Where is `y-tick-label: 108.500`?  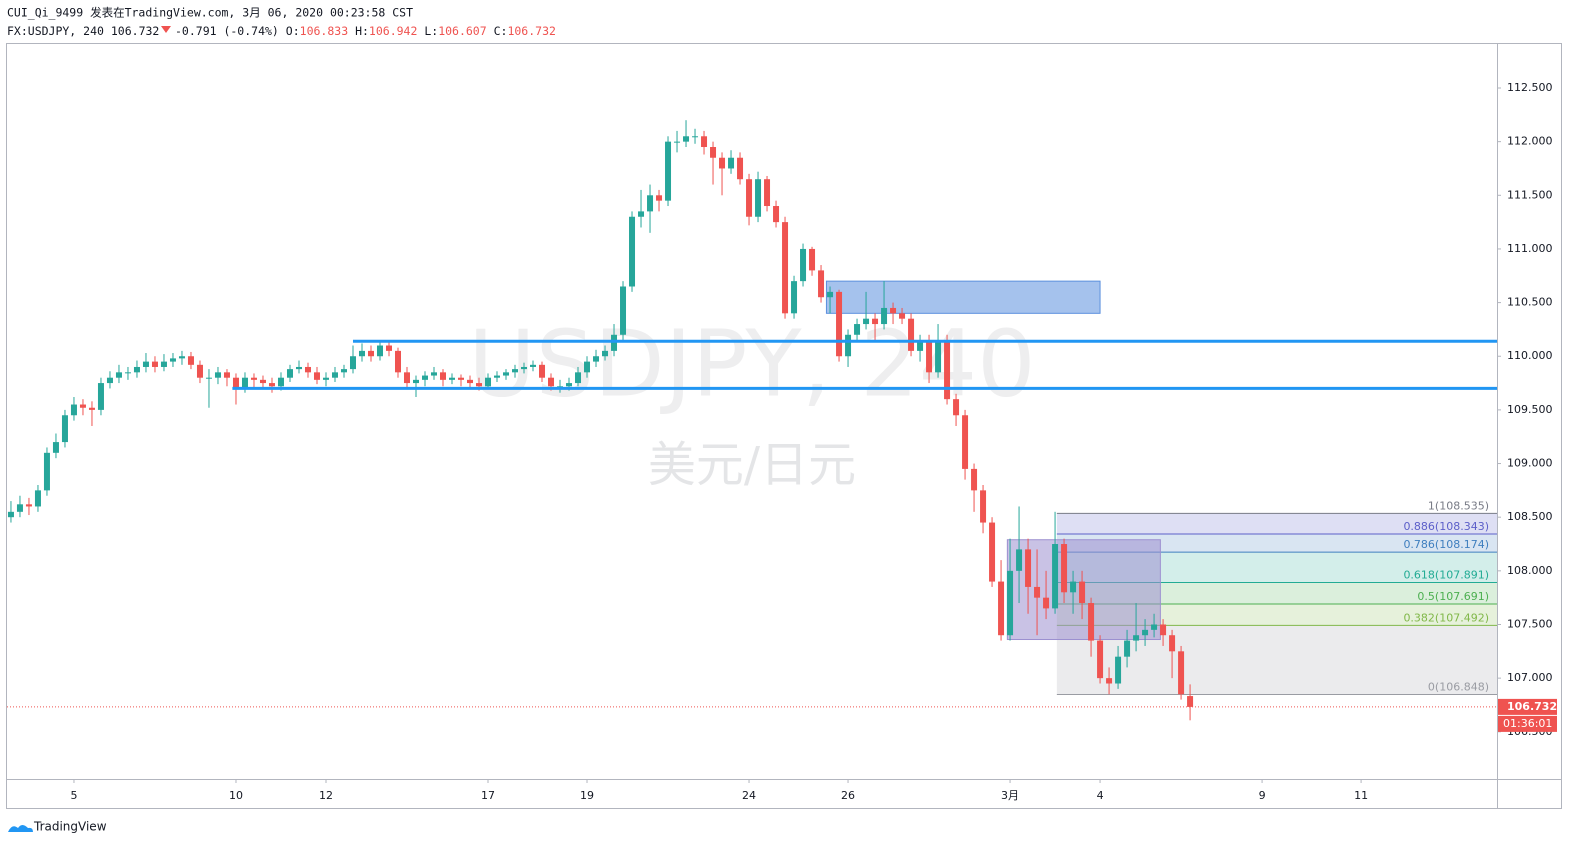 y-tick-label: 108.500 is located at coordinates (1530, 516).